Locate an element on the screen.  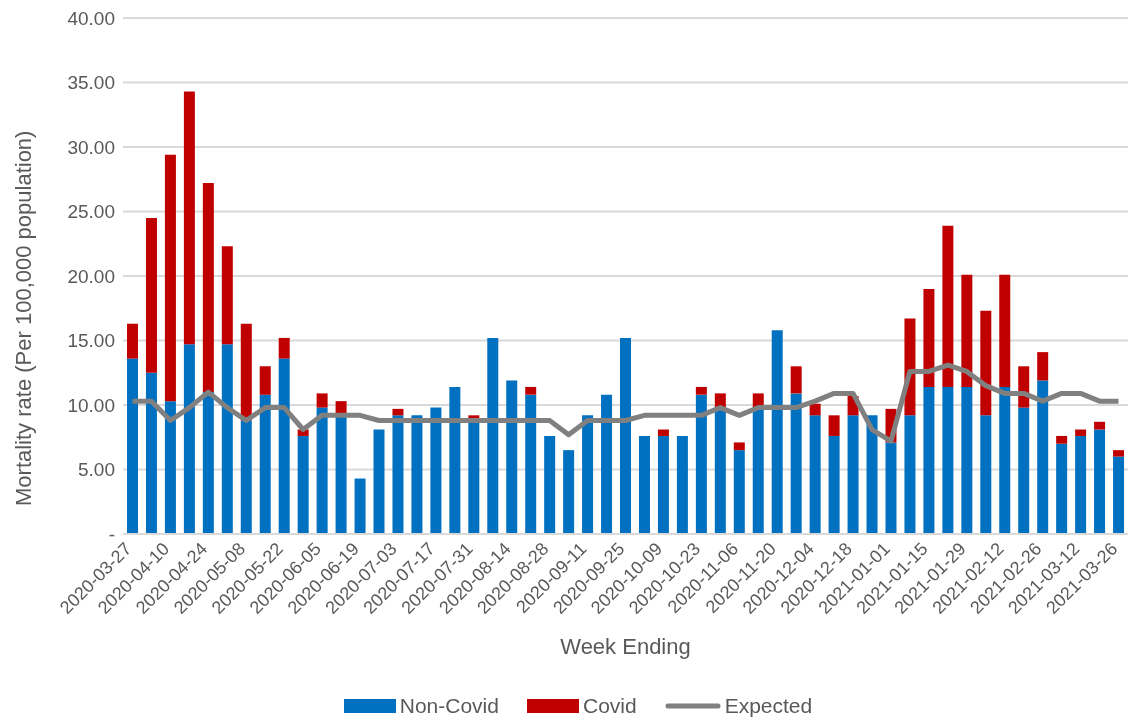
legend-label: Covid is located at coordinates (609, 706).